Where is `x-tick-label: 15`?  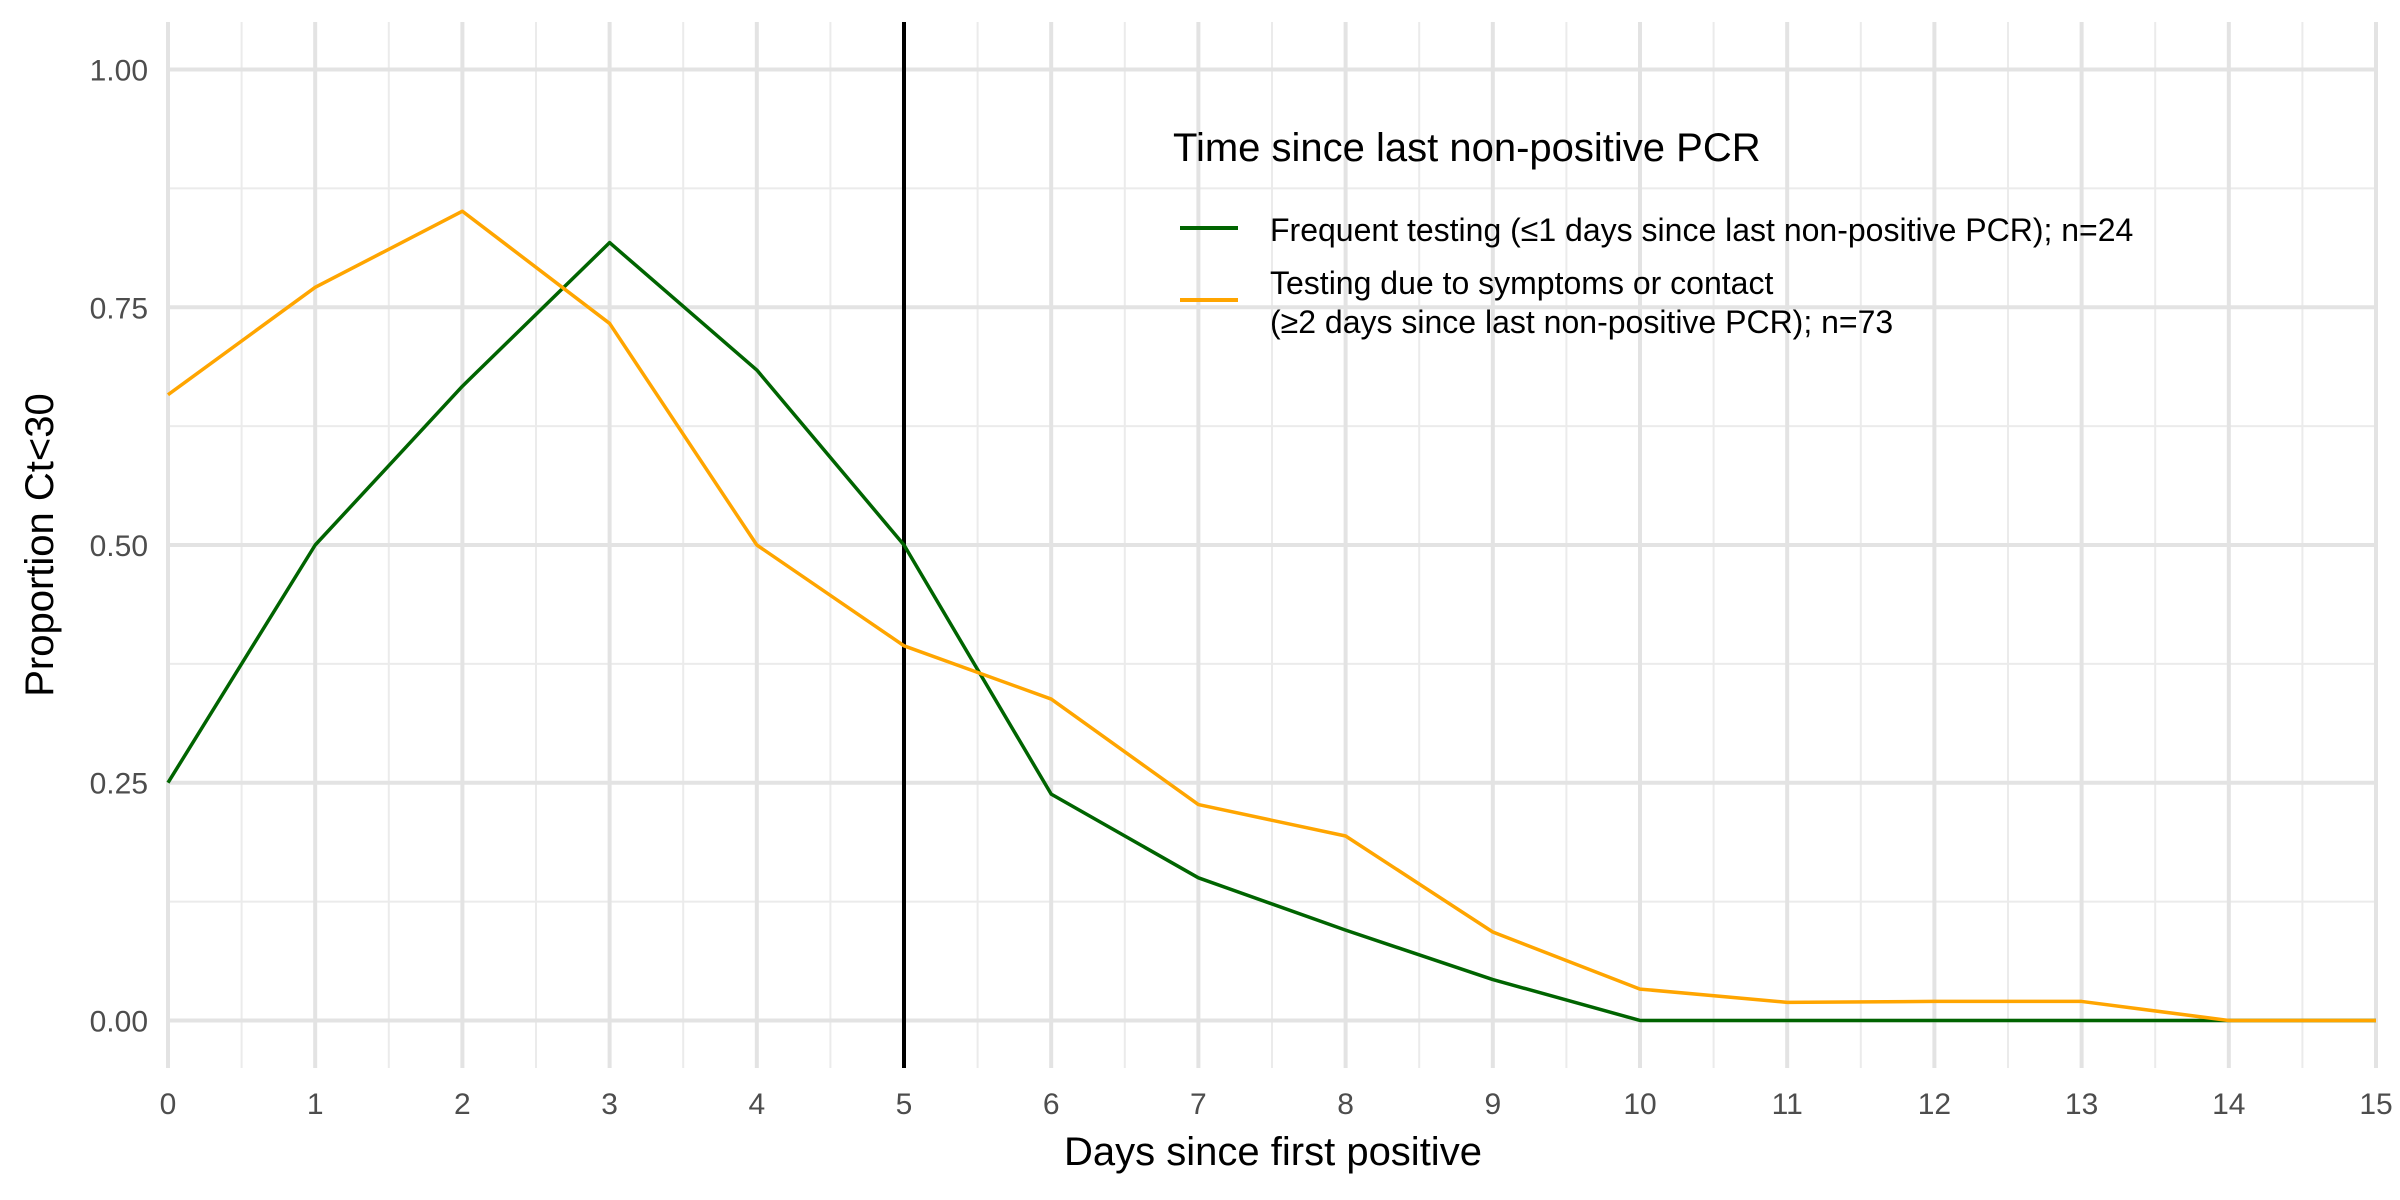 x-tick-label: 15 is located at coordinates (2375, 1104).